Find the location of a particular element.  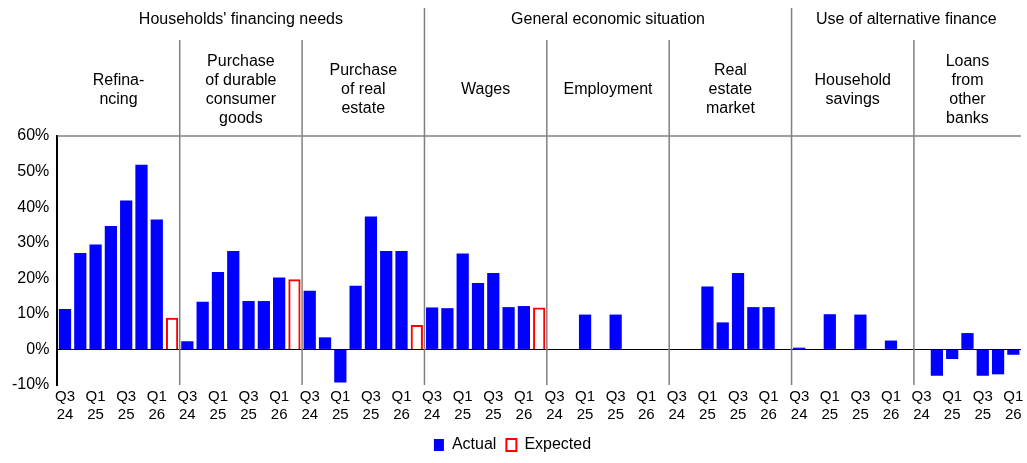

text: Employment is located at coordinates (608, 89).